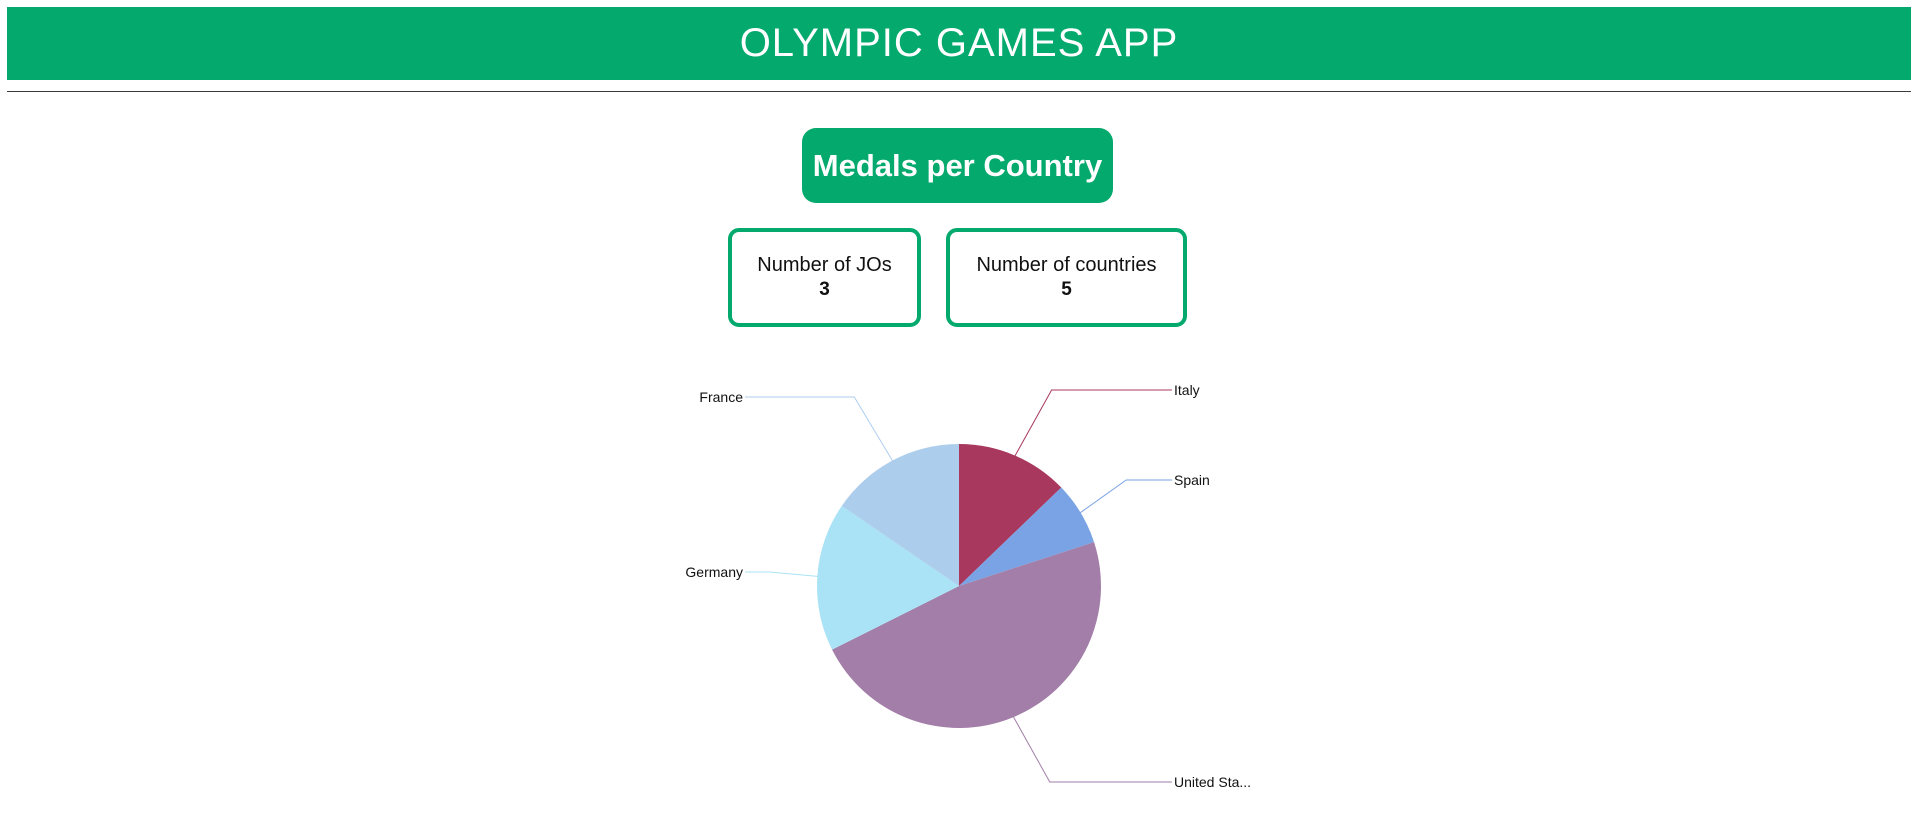 The height and width of the screenshot is (828, 1917). I want to click on pie-slice-italy, so click(1010, 515).